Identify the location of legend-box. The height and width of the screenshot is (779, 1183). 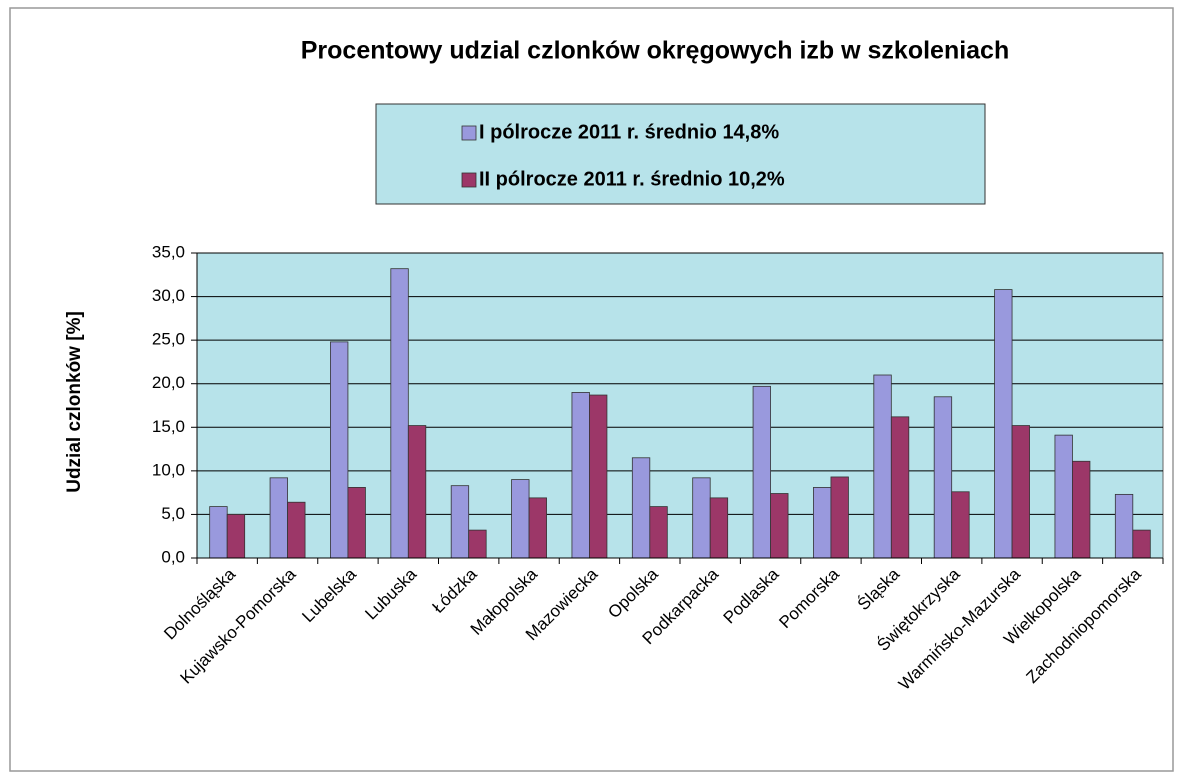
(680, 154).